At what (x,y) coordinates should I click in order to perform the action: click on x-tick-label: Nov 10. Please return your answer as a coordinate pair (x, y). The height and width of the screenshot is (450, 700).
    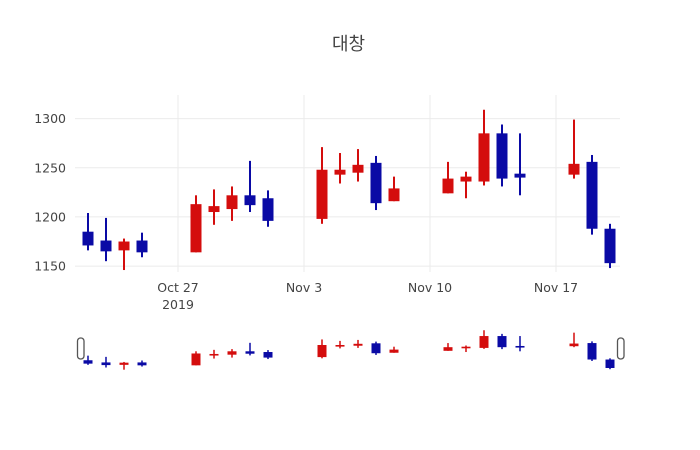
    Looking at the image, I should click on (430, 287).